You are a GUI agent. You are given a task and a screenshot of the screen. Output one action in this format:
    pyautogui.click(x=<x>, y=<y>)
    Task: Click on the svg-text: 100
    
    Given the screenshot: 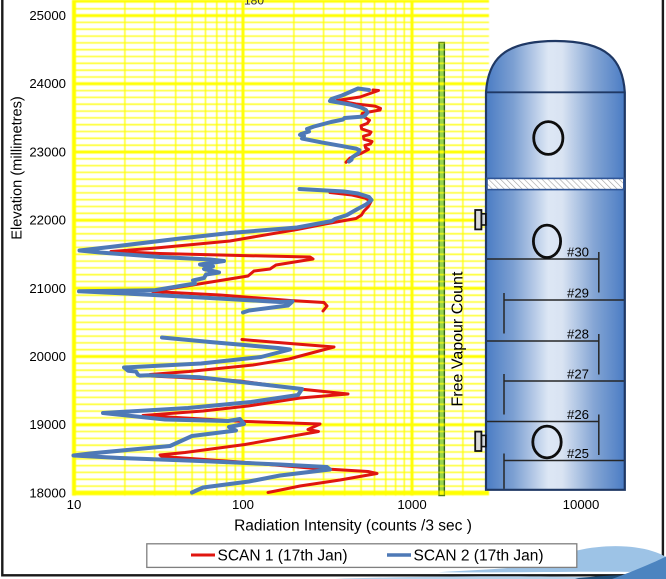 What is the action you would take?
    pyautogui.click(x=243, y=504)
    